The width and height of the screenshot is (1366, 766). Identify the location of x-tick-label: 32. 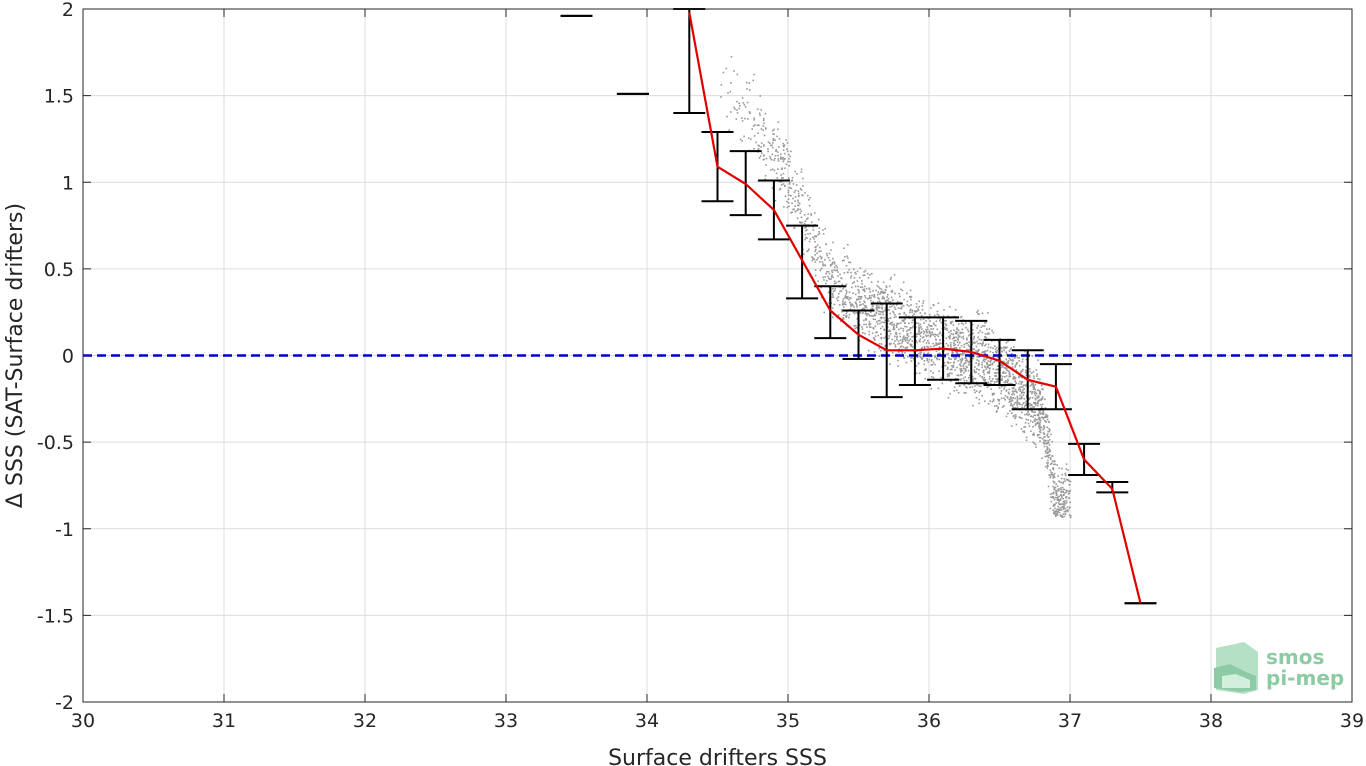
(365, 721).